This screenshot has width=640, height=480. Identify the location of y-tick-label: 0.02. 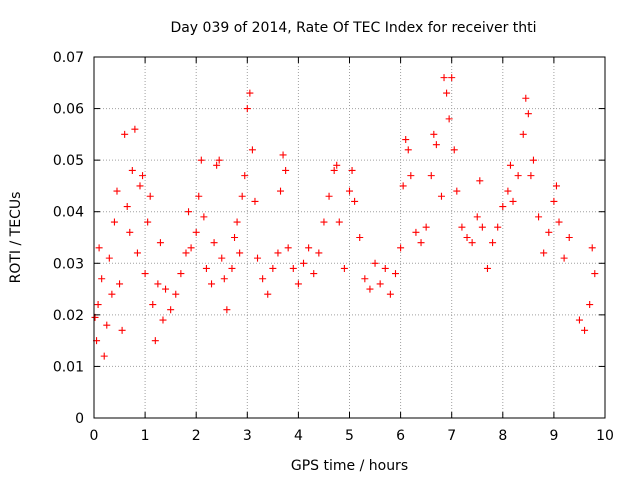
(68, 316).